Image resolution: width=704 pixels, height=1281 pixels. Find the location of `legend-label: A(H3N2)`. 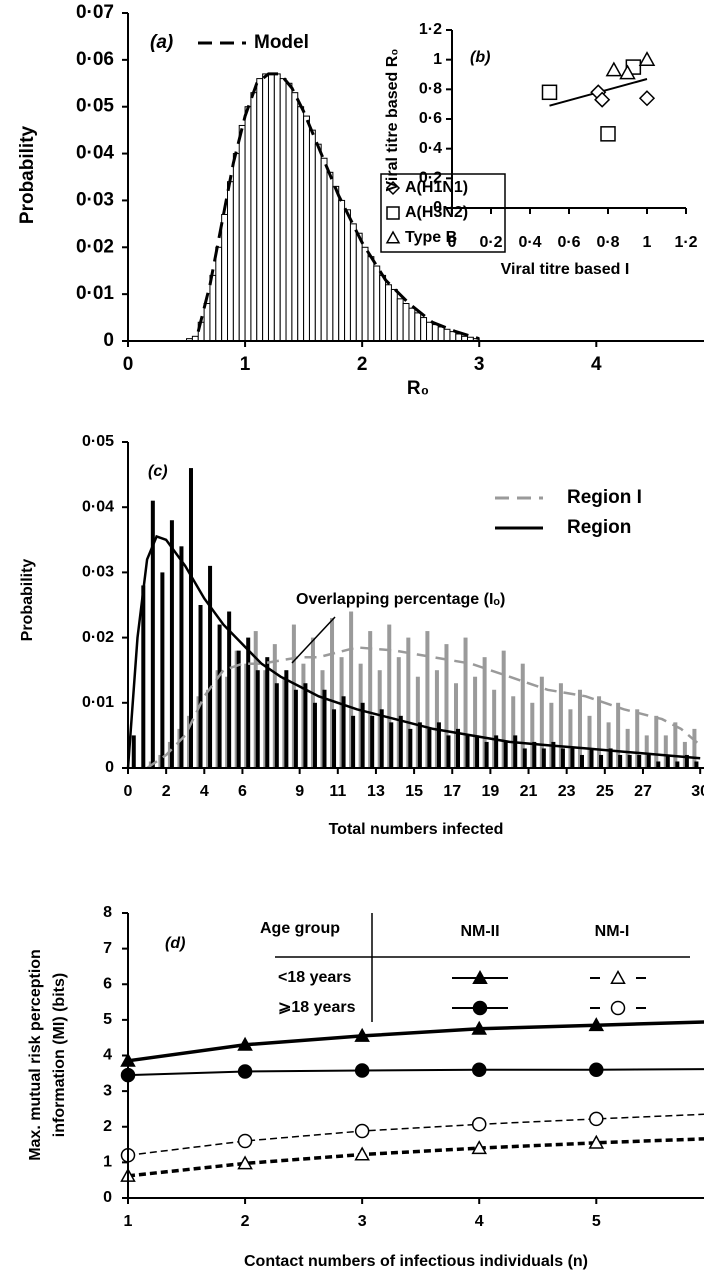

legend-label: A(H3N2) is located at coordinates (436, 212).